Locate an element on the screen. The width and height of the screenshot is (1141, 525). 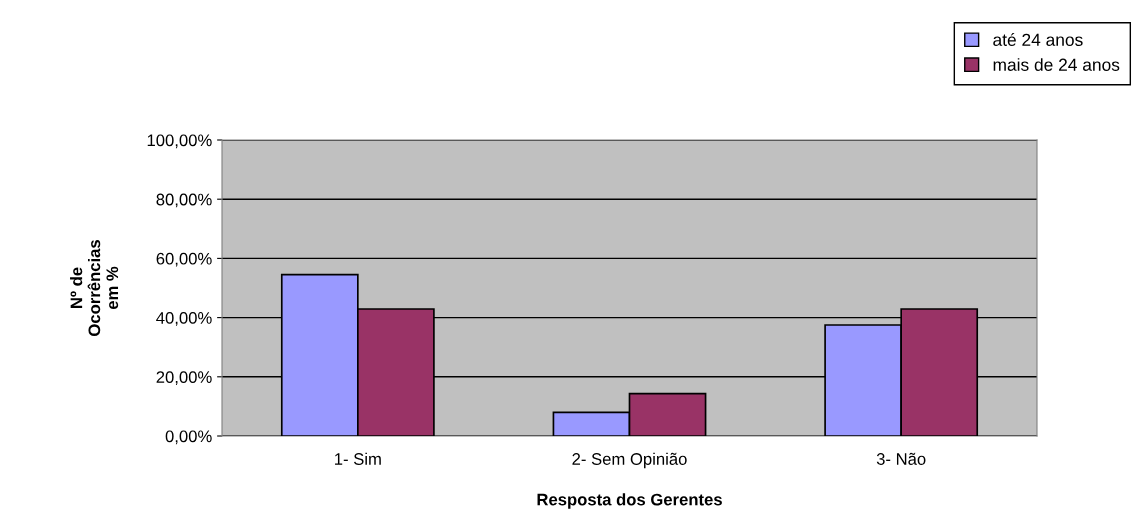
y-tick-label: 80,00% is located at coordinates (184, 200).